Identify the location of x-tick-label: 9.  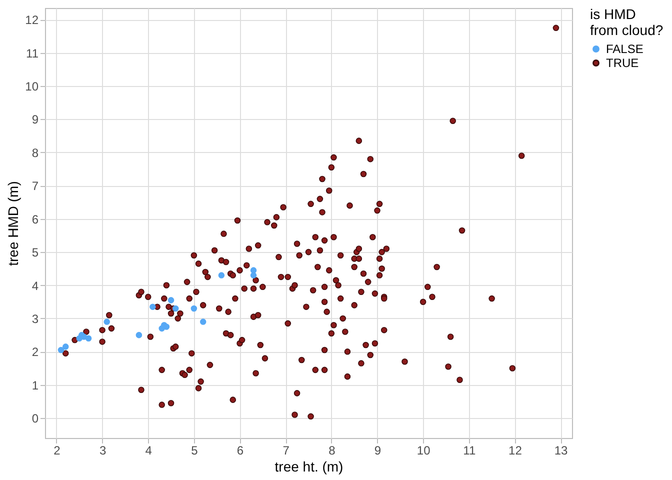
(378, 451).